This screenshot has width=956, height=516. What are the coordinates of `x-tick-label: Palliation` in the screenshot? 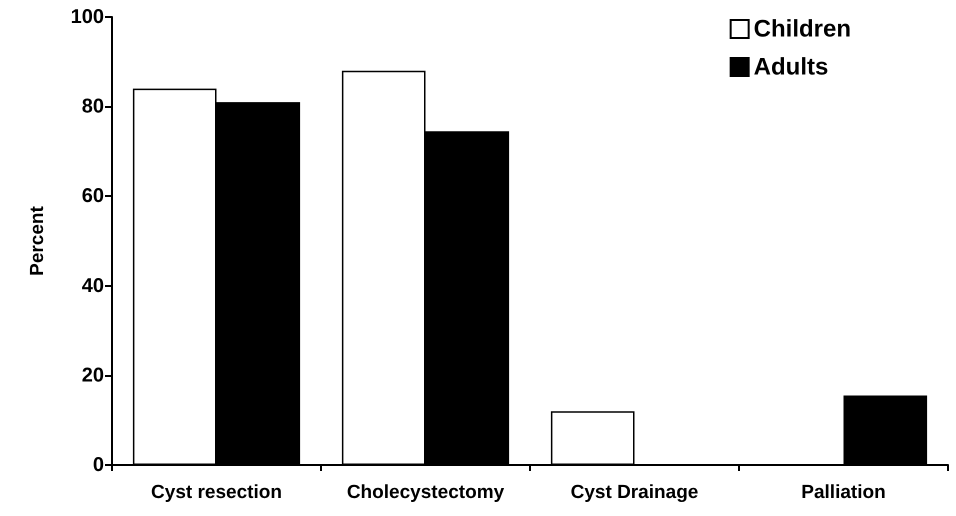 It's located at (843, 492).